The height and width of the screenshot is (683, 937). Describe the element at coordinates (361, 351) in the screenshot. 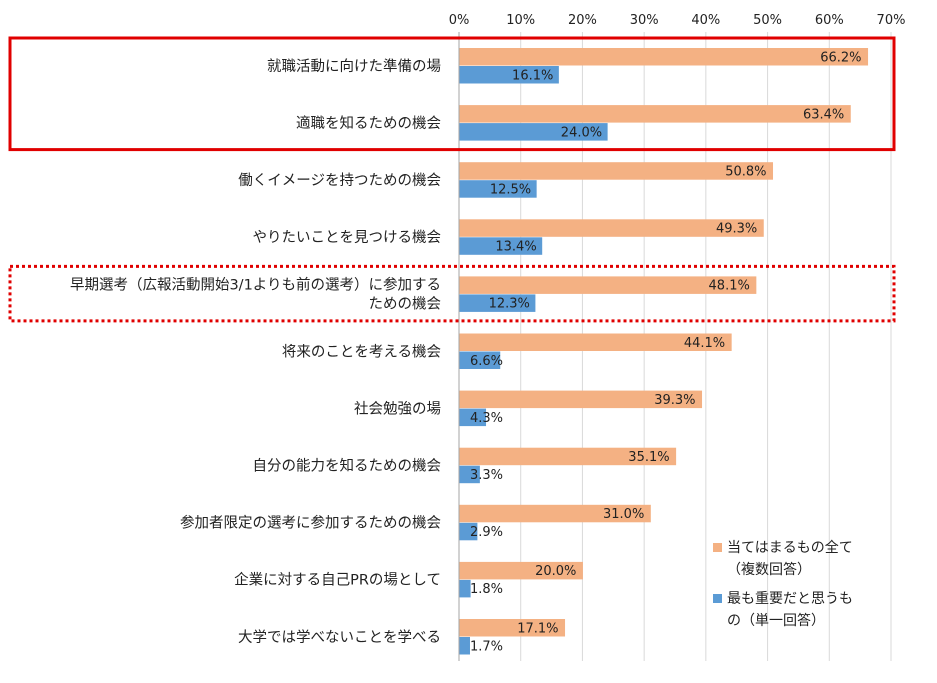

I see `category-label: 将来のことを考える機会` at that location.